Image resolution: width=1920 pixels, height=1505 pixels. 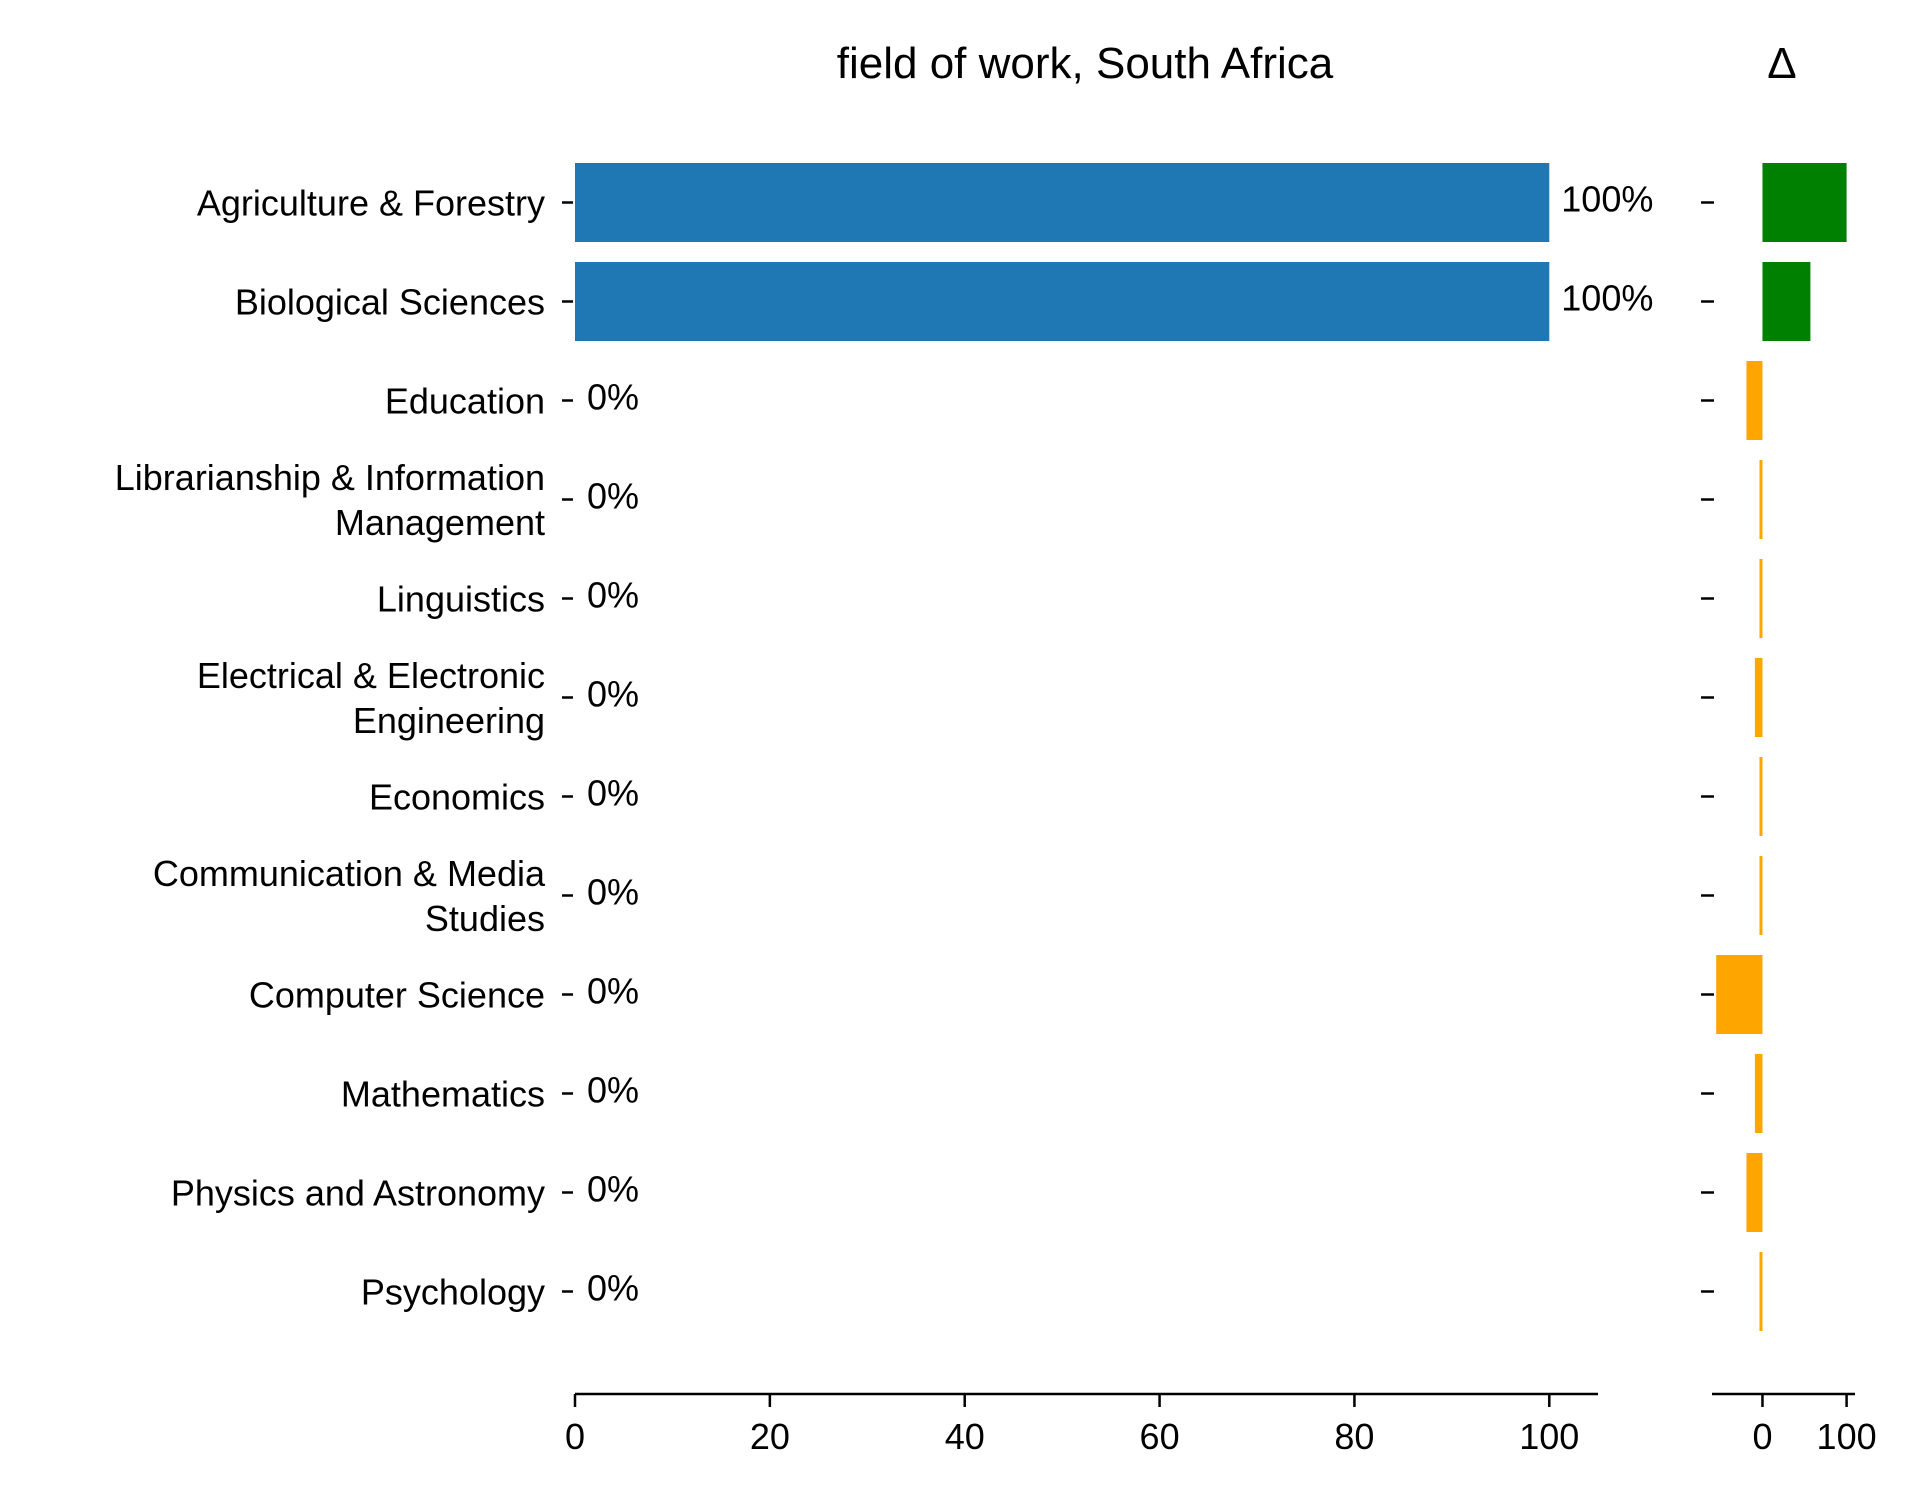 What do you see at coordinates (330, 477) in the screenshot?
I see `y-tick-label: Librarianship & Information` at bounding box center [330, 477].